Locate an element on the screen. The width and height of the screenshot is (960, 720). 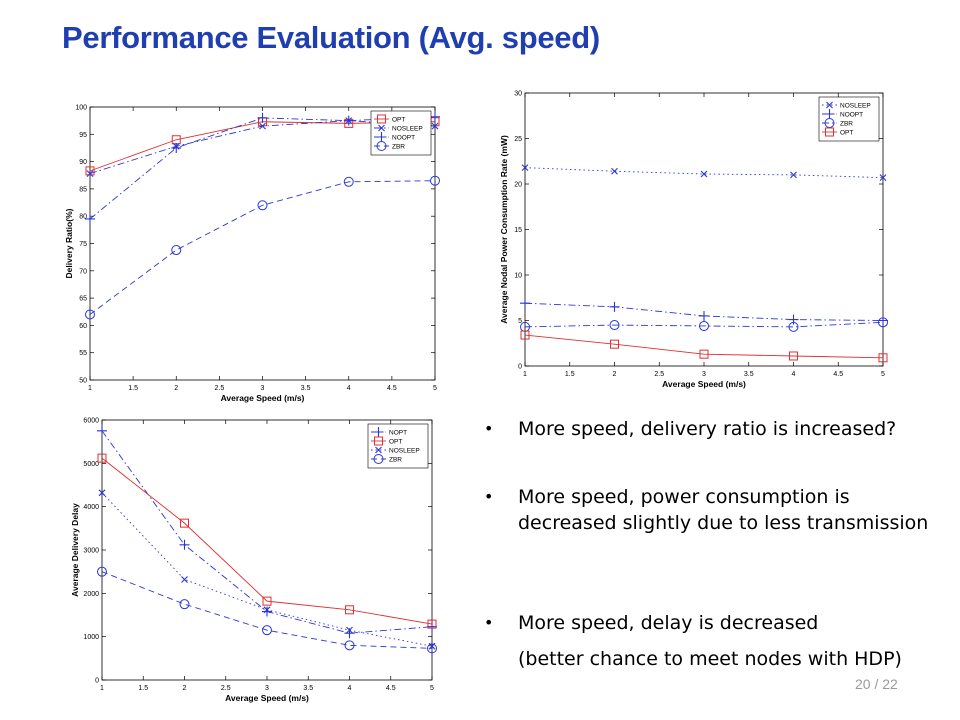
y-tick-label: 5 is located at coordinates (520, 321).